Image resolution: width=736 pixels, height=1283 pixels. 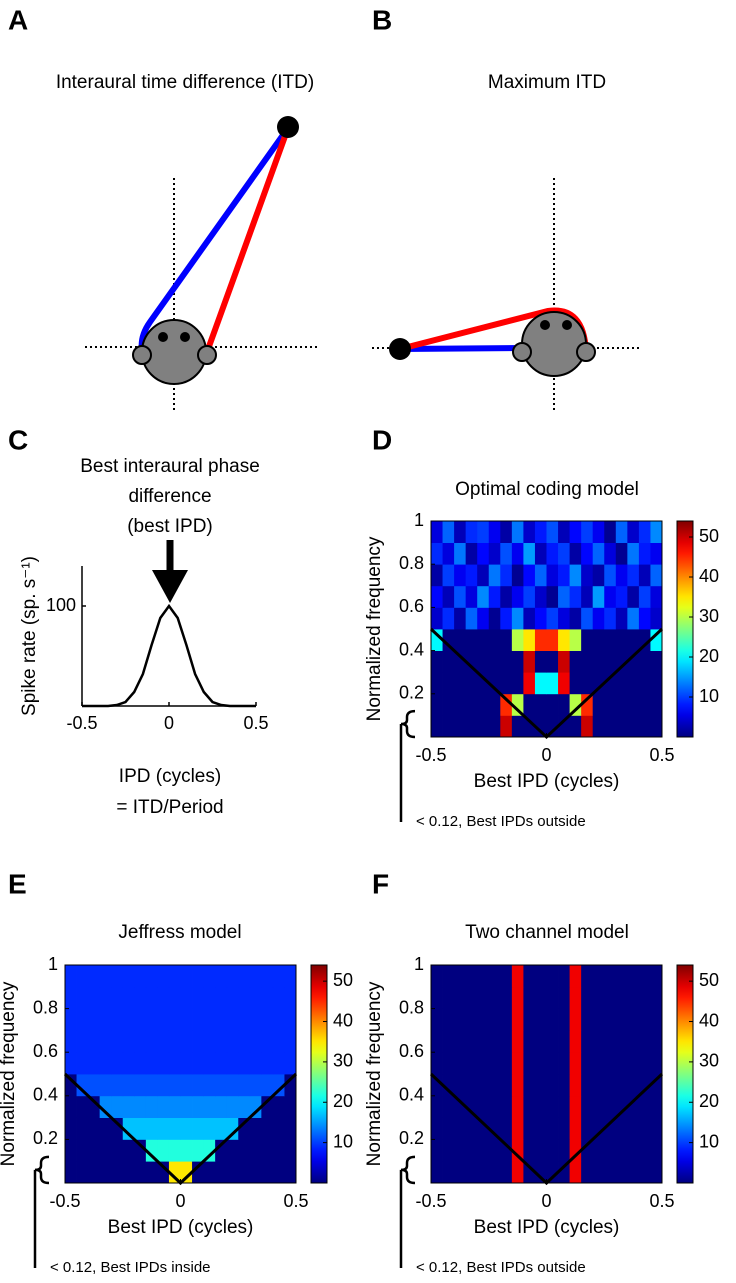 I want to click on y-tick-label: 0.8, so click(x=45, y=1007).